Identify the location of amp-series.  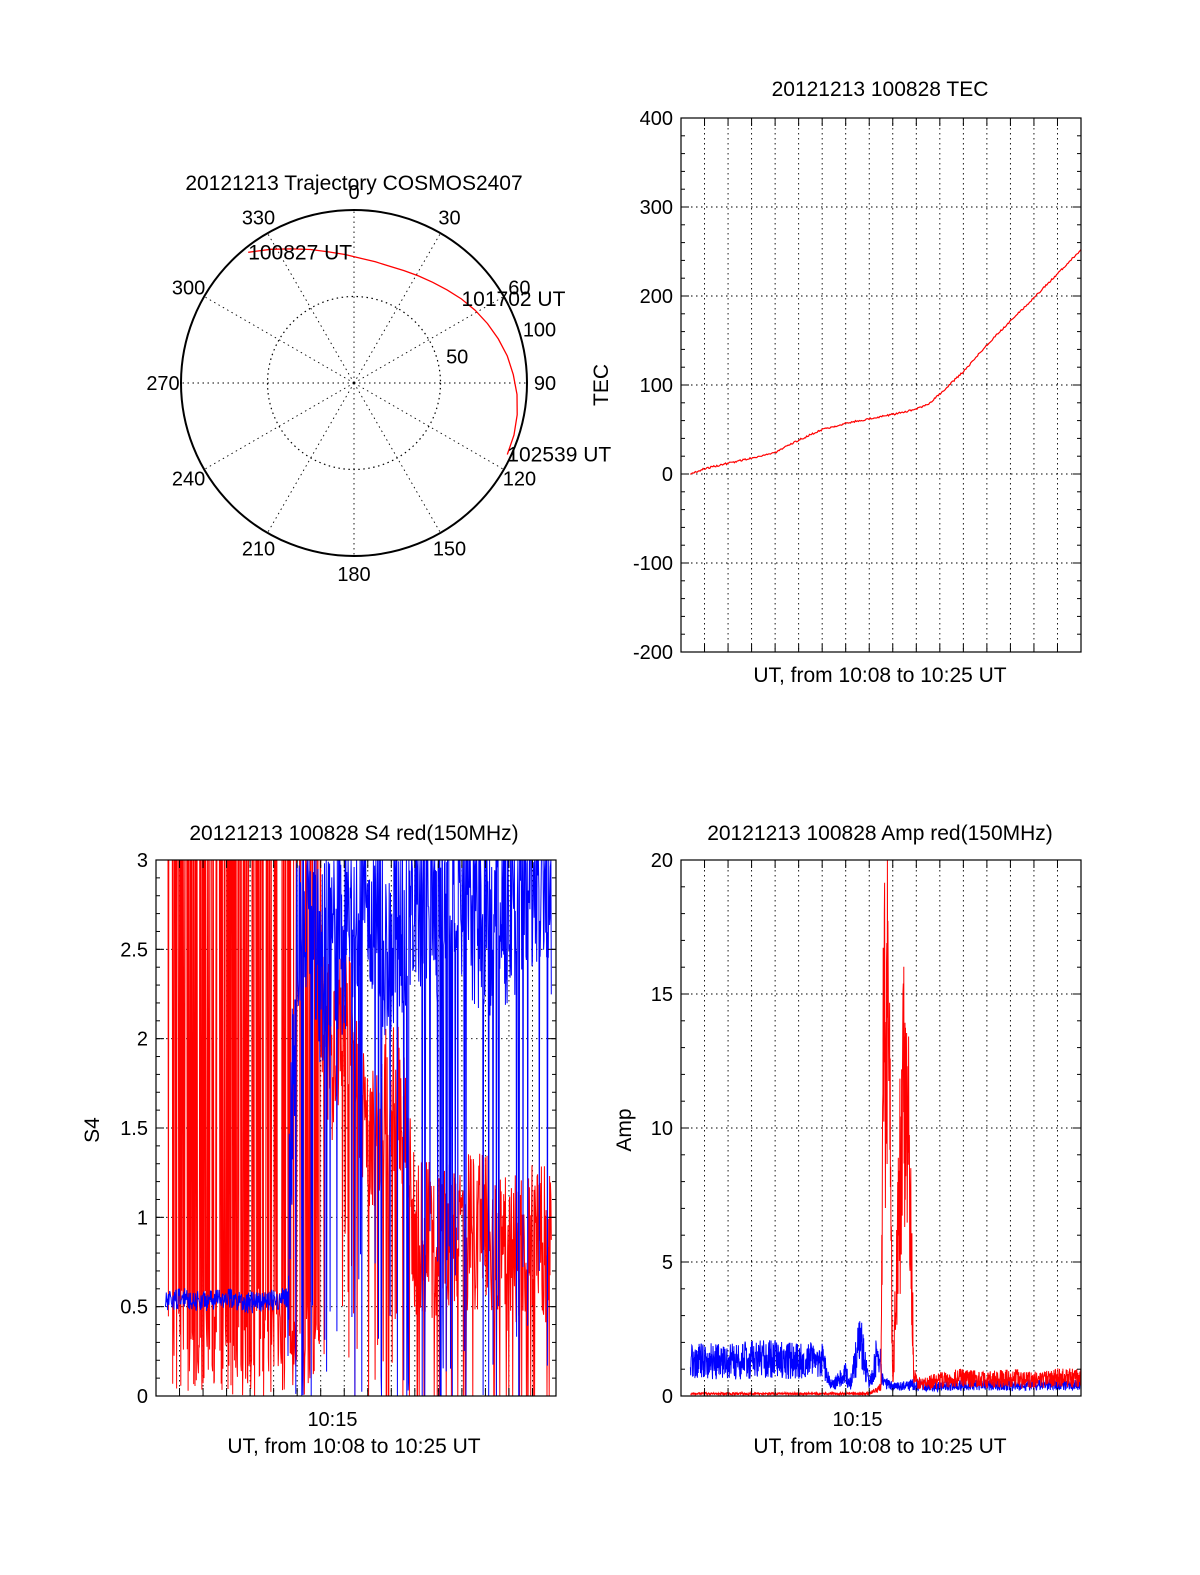
(885, 1128).